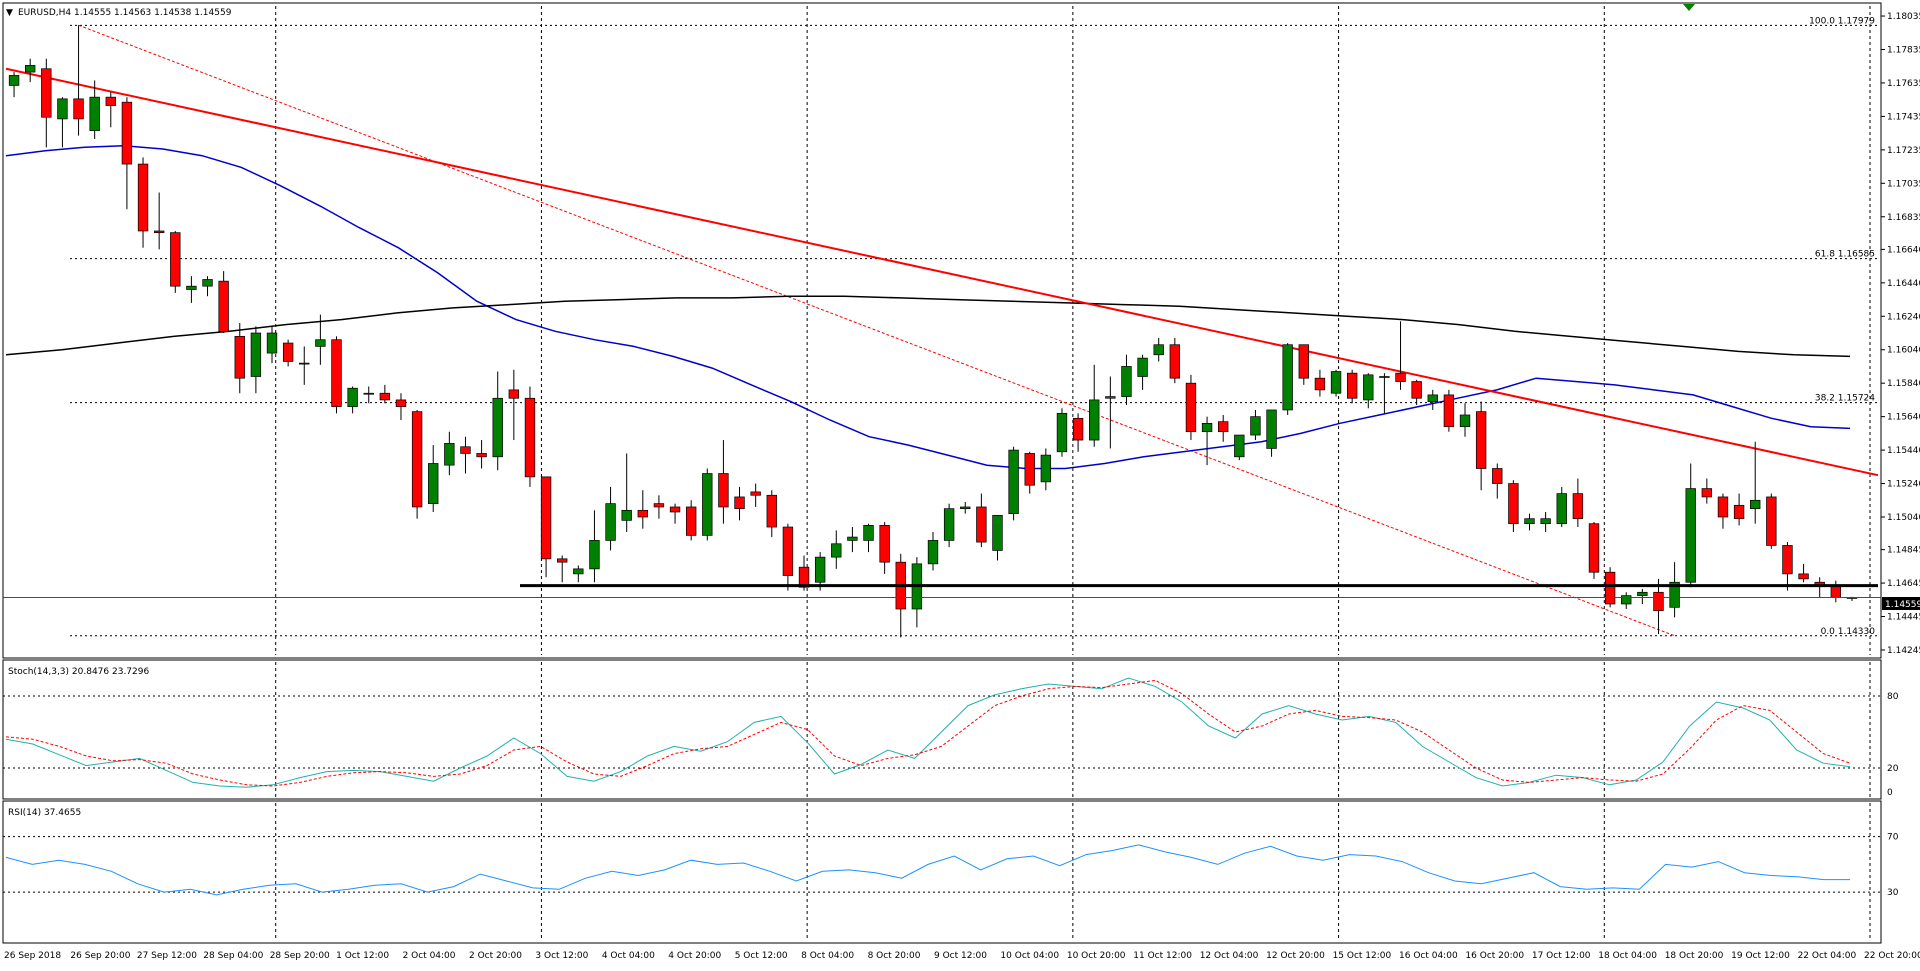 The image size is (1920, 971). I want to click on last-price-tag: 1.14559, so click(1902, 605).